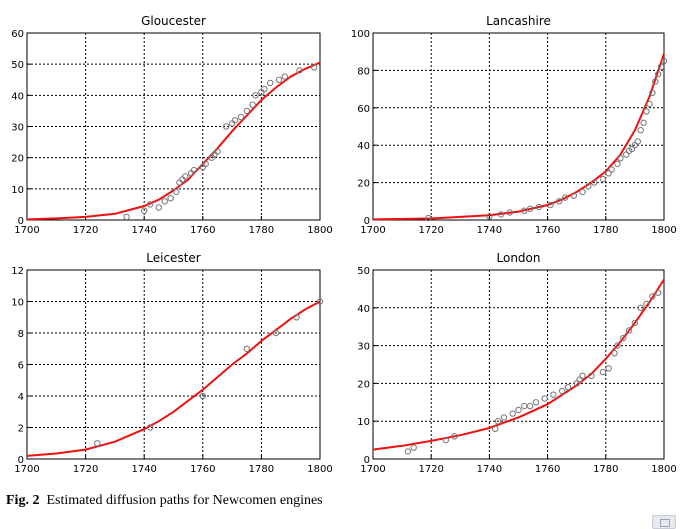 The height and width of the screenshot is (529, 680). What do you see at coordinates (173, 258) in the screenshot?
I see `chart-title: Leicester` at bounding box center [173, 258].